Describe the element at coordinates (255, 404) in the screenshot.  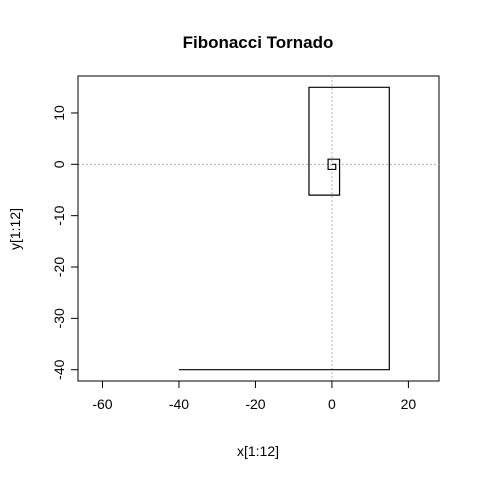
I see `x-tick-label: -20` at that location.